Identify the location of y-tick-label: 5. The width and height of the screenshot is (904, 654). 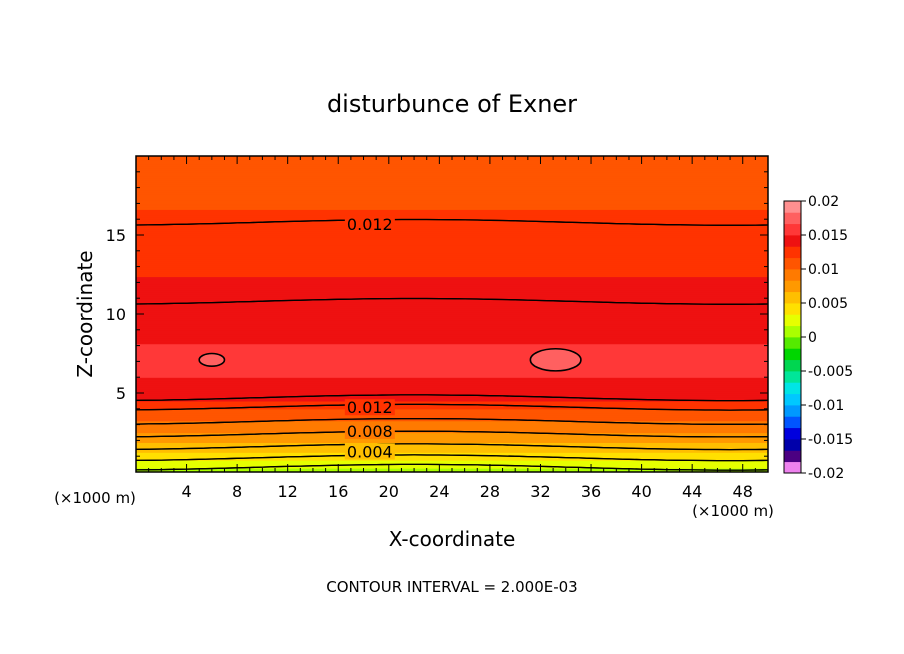
(121, 393).